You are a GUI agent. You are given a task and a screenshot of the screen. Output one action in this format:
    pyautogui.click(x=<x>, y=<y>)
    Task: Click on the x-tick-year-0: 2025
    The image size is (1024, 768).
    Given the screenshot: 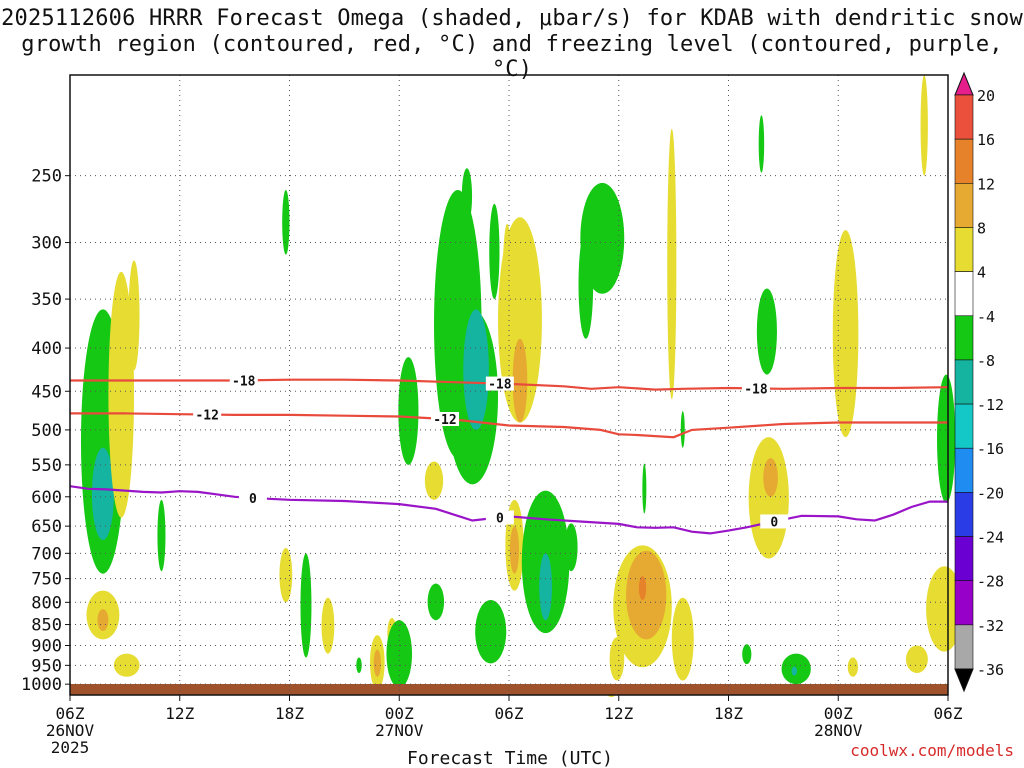 What is the action you would take?
    pyautogui.click(x=70, y=747)
    